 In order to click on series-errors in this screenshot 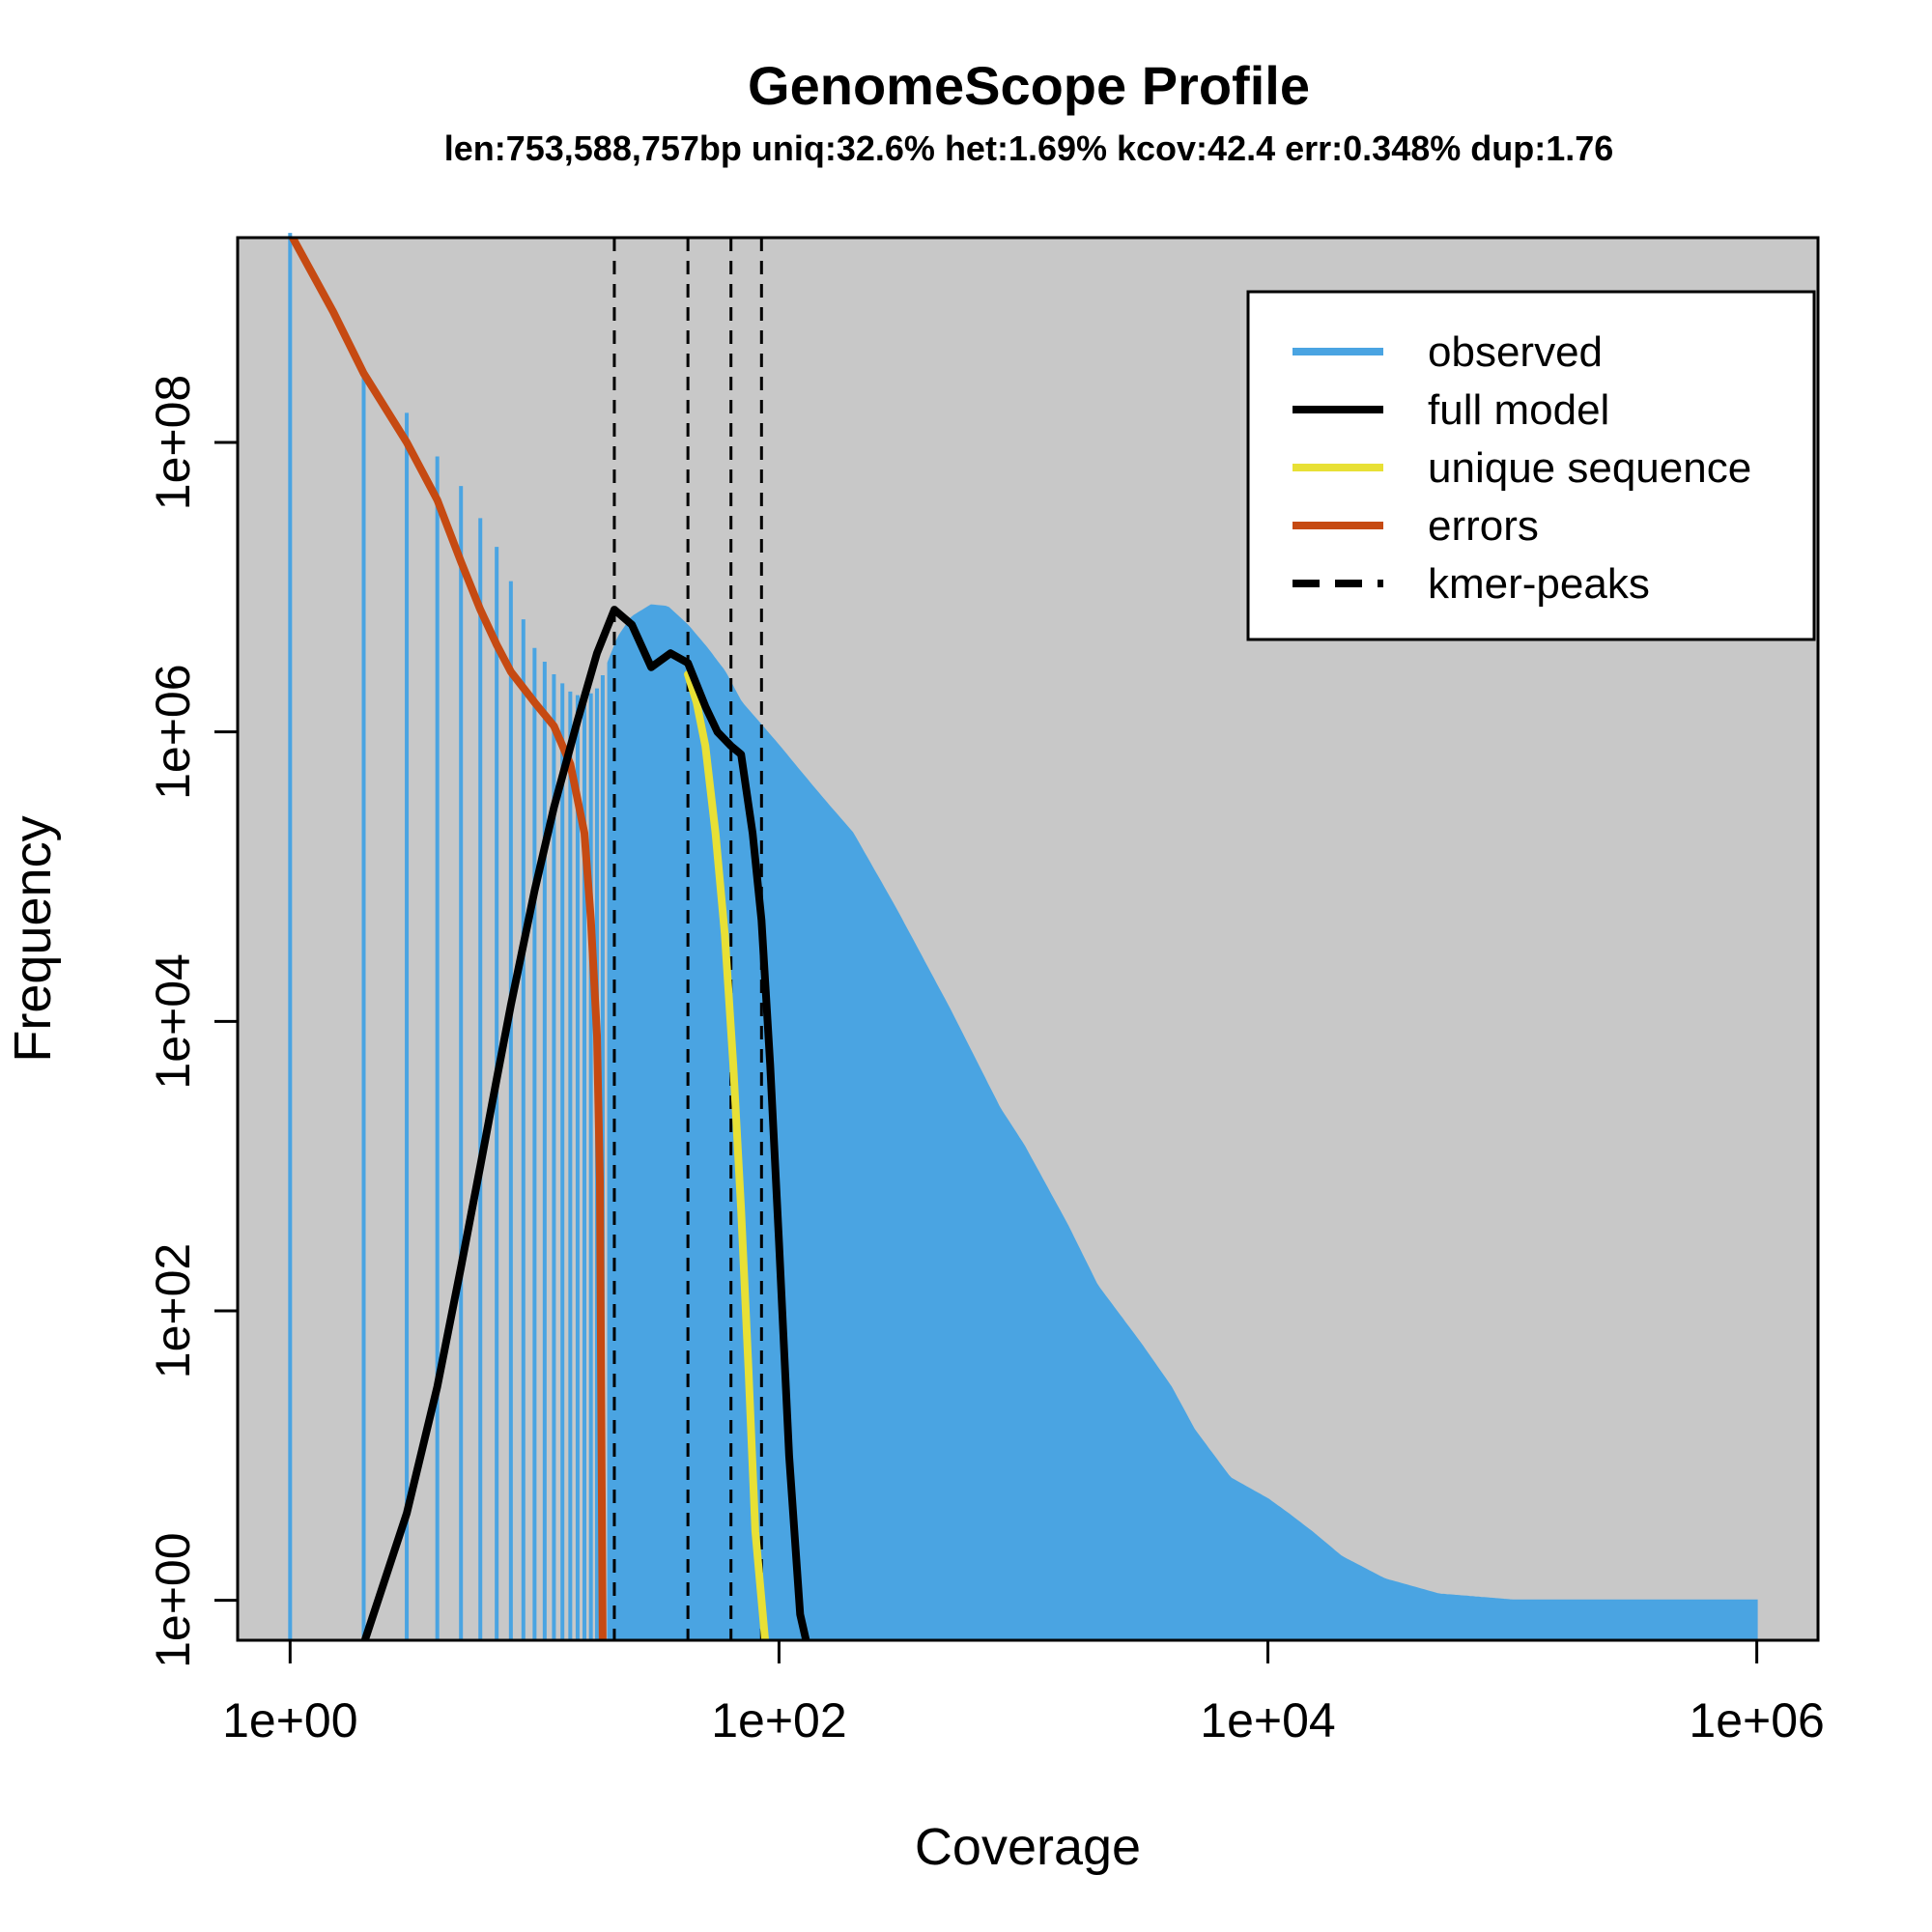, I will do `click(447, 939)`.